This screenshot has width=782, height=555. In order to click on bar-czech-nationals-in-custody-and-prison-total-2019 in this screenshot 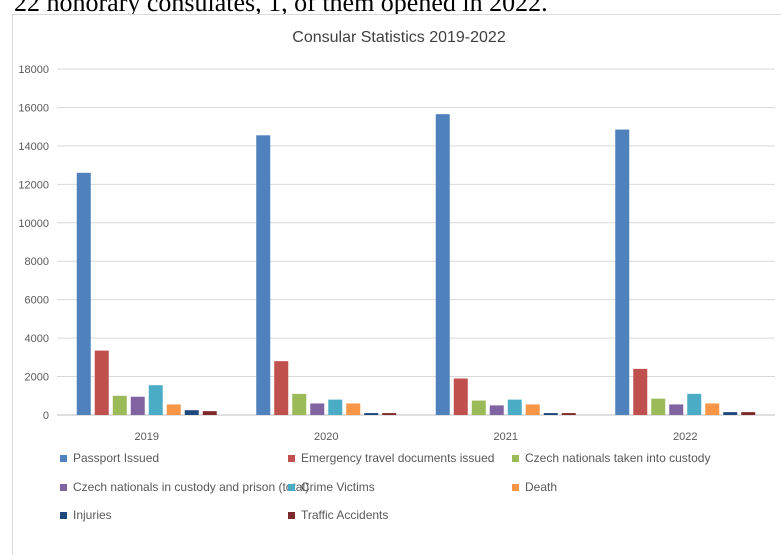, I will do `click(137, 405)`.